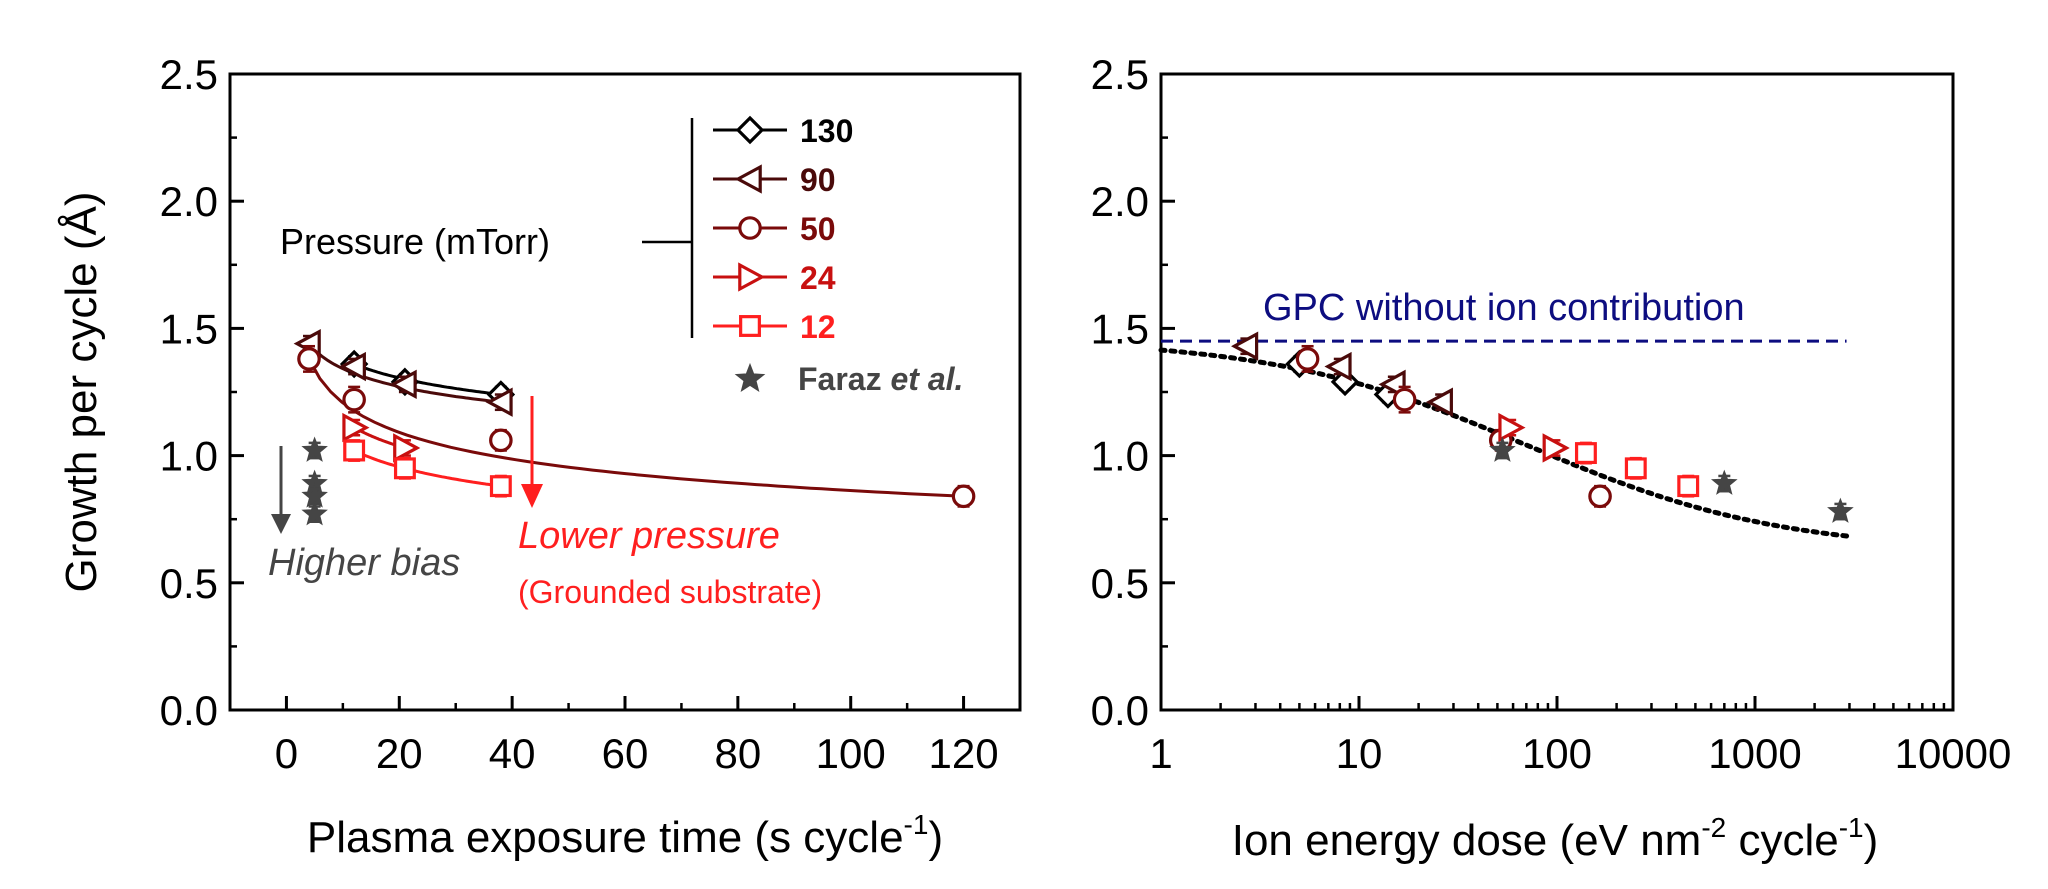 The height and width of the screenshot is (889, 2048). I want to click on legend-label-24: 24, so click(818, 278).